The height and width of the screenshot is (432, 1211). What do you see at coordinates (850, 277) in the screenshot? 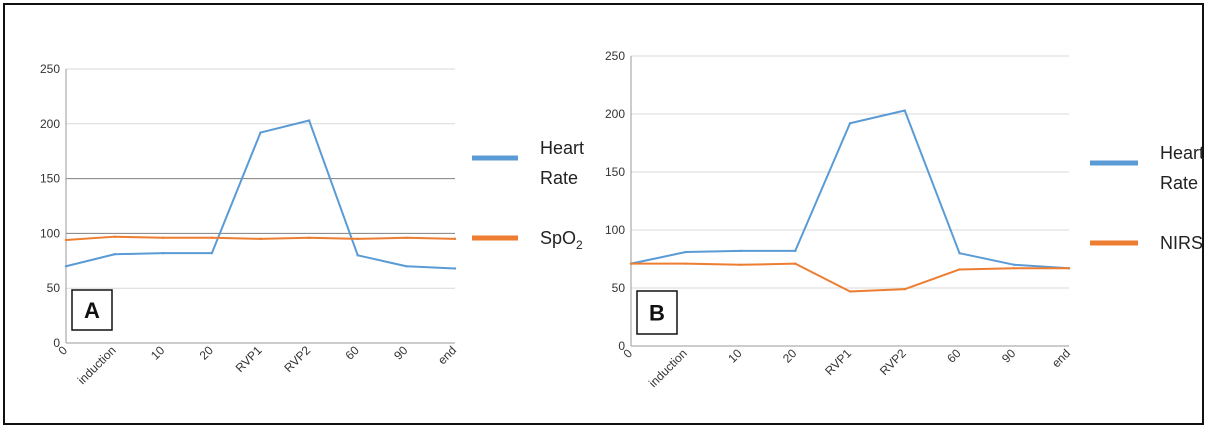
I see `series-line-nirs` at bounding box center [850, 277].